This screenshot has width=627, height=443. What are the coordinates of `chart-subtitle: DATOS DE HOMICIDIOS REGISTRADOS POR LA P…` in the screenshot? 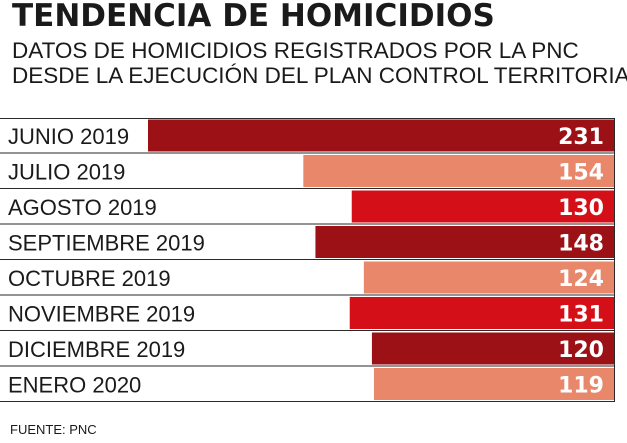 It's located at (319, 63).